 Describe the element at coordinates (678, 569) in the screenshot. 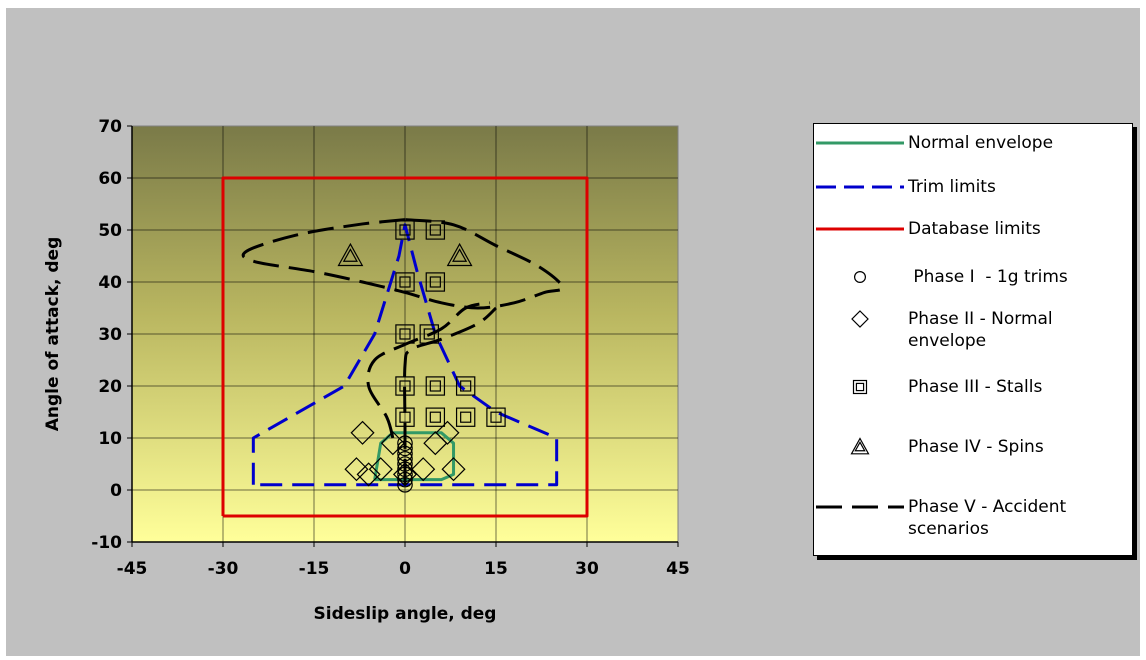

I see `x-tick-label: 45` at that location.